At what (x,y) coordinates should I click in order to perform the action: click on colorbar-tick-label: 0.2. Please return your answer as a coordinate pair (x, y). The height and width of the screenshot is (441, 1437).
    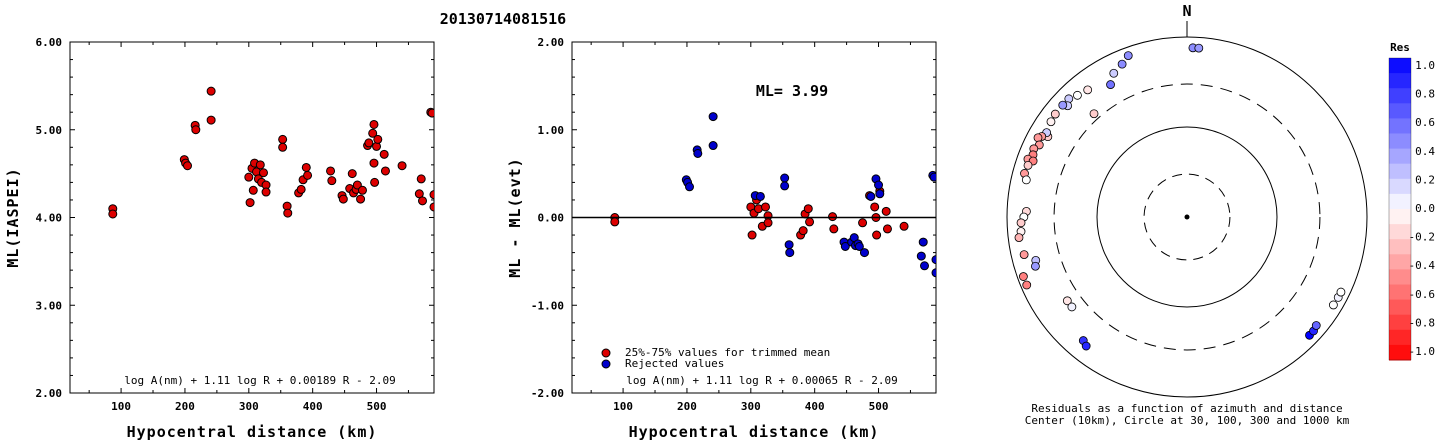
    Looking at the image, I should click on (1425, 179).